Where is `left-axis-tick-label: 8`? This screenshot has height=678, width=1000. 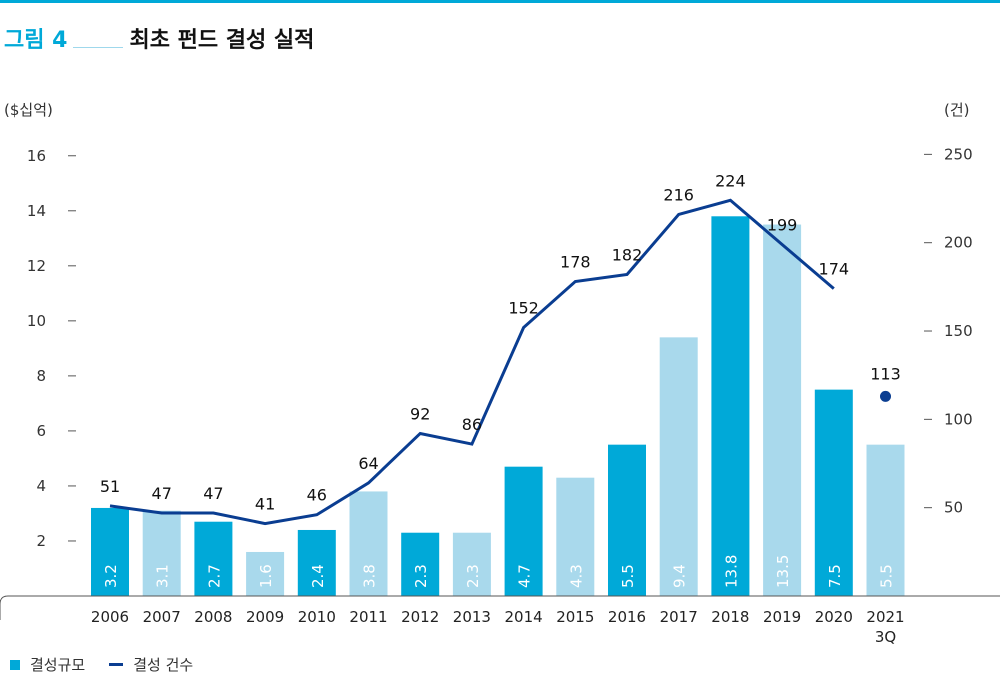
left-axis-tick-label: 8 is located at coordinates (41, 376).